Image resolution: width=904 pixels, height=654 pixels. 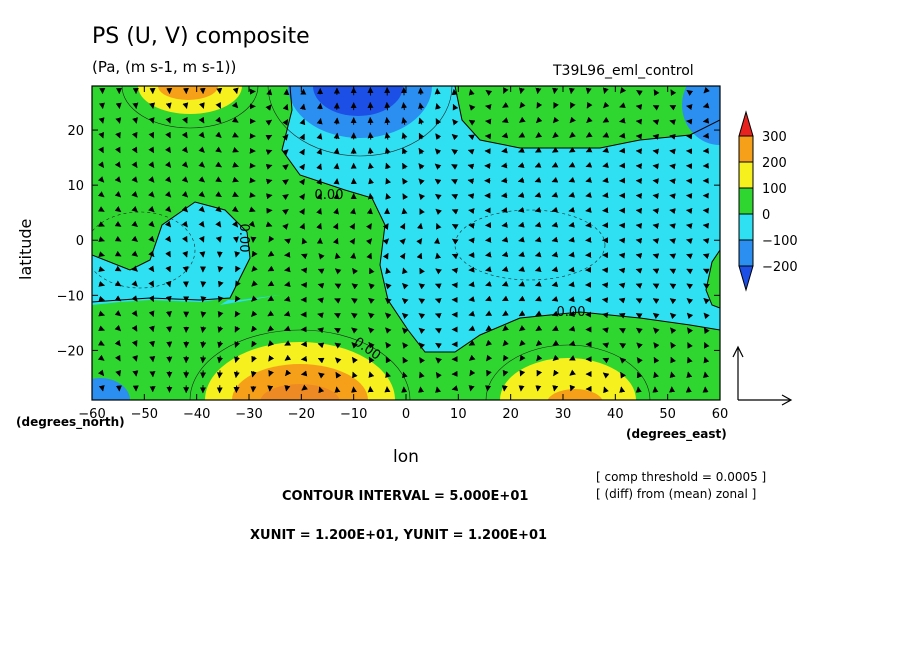 What do you see at coordinates (248, 414) in the screenshot?
I see `x-tick-label: −30` at bounding box center [248, 414].